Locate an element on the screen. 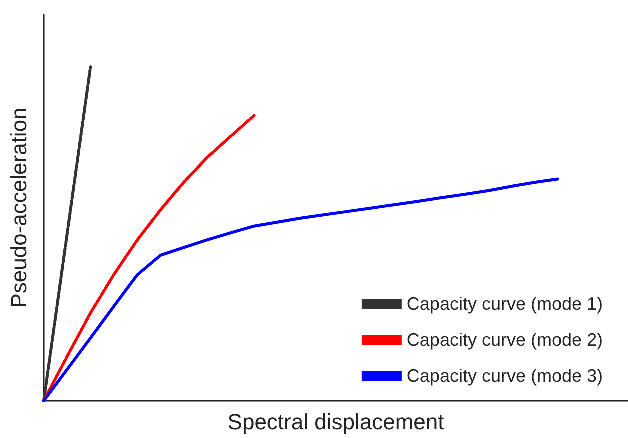  legend-label: Capacity curve (mode 1) is located at coordinates (505, 304).